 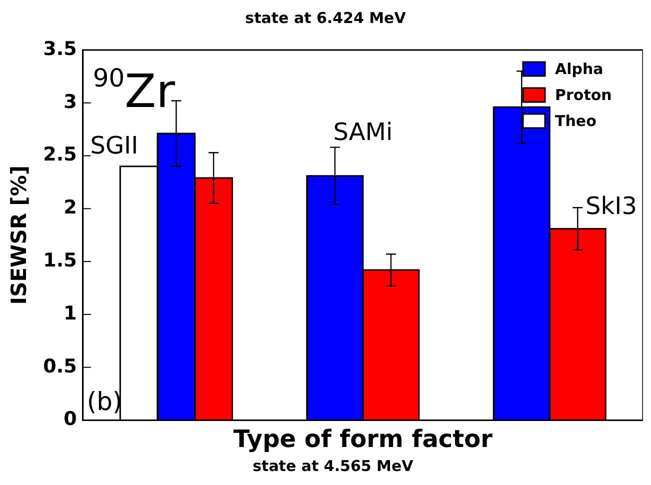 What do you see at coordinates (612, 206) in the screenshot?
I see `annotation: SkI3` at bounding box center [612, 206].